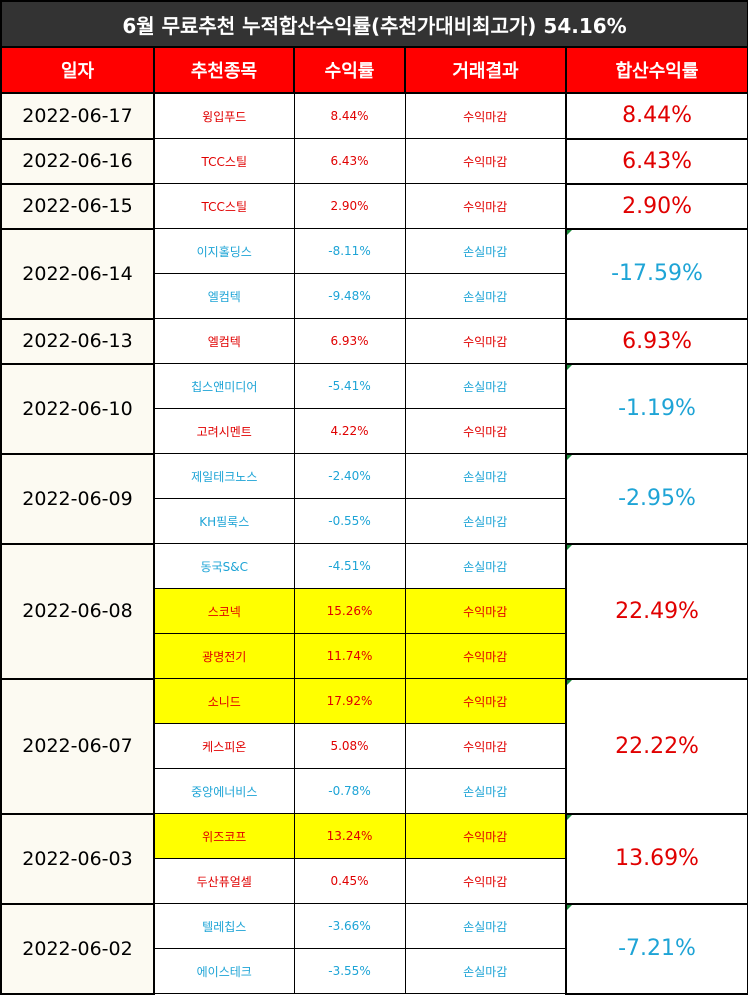 The width and height of the screenshot is (748, 995). What do you see at coordinates (77, 273) in the screenshot?
I see `date-cell: 2022-06-14` at bounding box center [77, 273].